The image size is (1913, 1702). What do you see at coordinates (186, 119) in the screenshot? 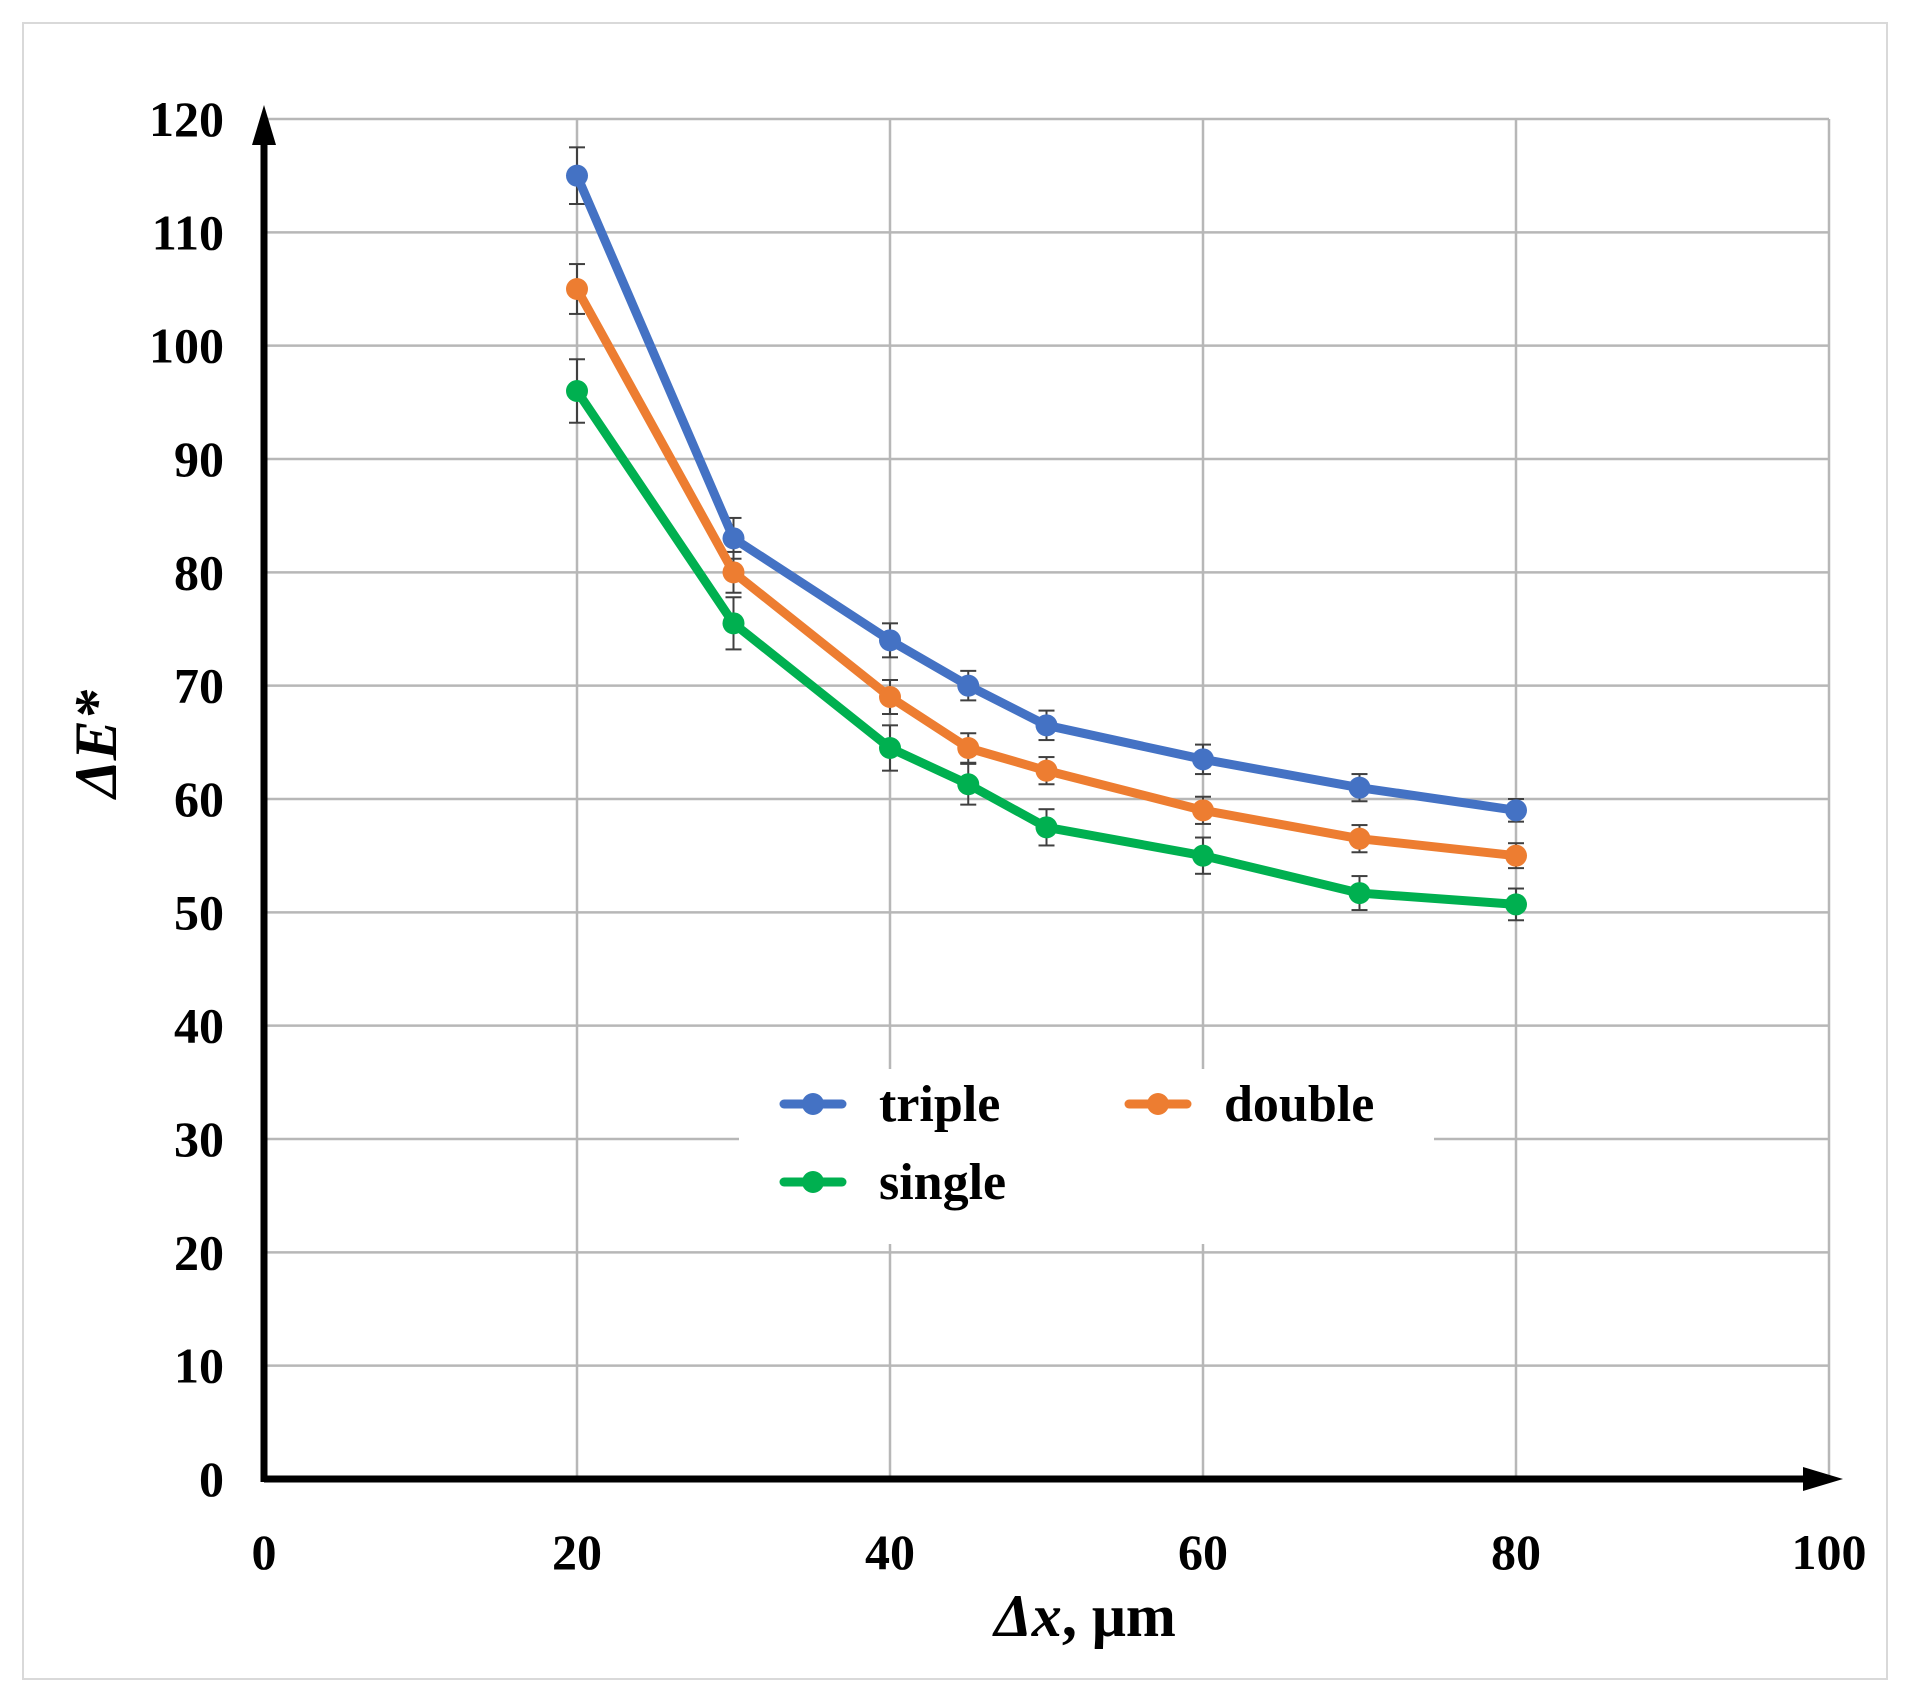
I see `y-tick-label-120: 120` at bounding box center [186, 119].